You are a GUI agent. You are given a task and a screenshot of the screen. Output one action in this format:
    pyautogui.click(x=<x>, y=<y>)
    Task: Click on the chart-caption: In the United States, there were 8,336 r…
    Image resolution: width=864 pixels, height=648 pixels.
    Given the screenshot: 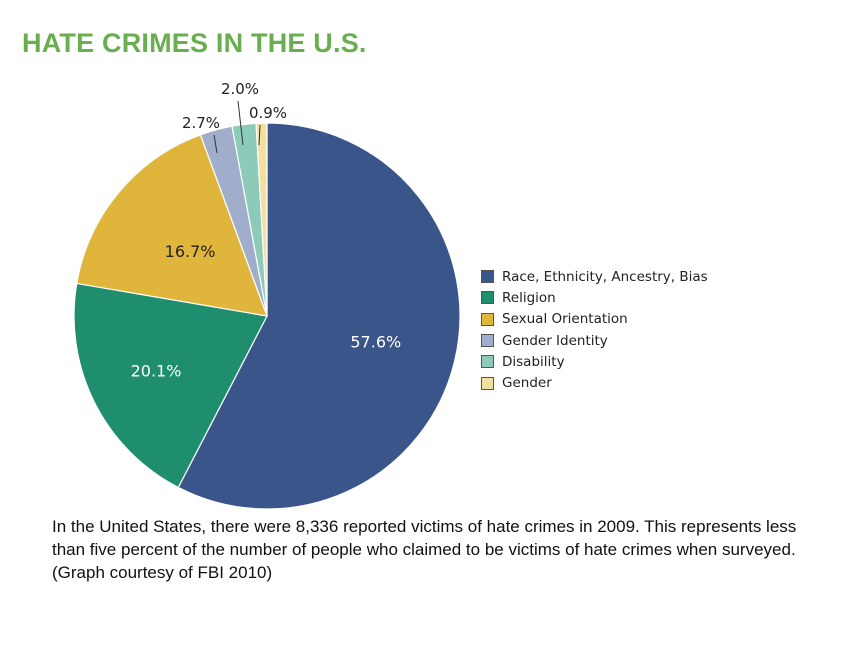 What is the action you would take?
    pyautogui.click(x=424, y=549)
    